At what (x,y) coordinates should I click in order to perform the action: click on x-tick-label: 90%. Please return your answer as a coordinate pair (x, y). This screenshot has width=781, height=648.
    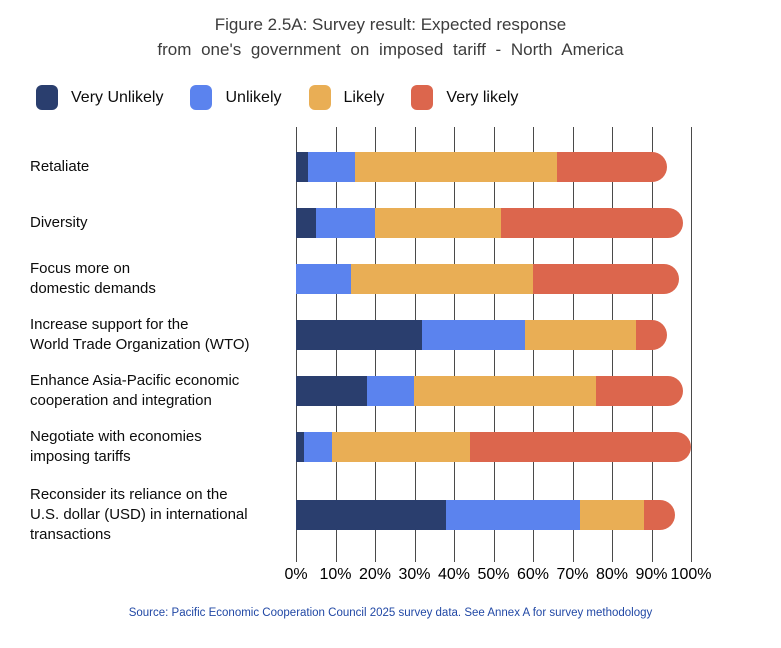
    Looking at the image, I should click on (651, 574).